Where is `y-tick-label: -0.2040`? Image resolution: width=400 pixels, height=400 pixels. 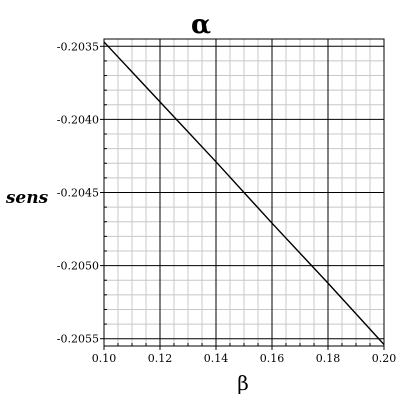 y-tick-label: -0.2040 is located at coordinates (78, 119).